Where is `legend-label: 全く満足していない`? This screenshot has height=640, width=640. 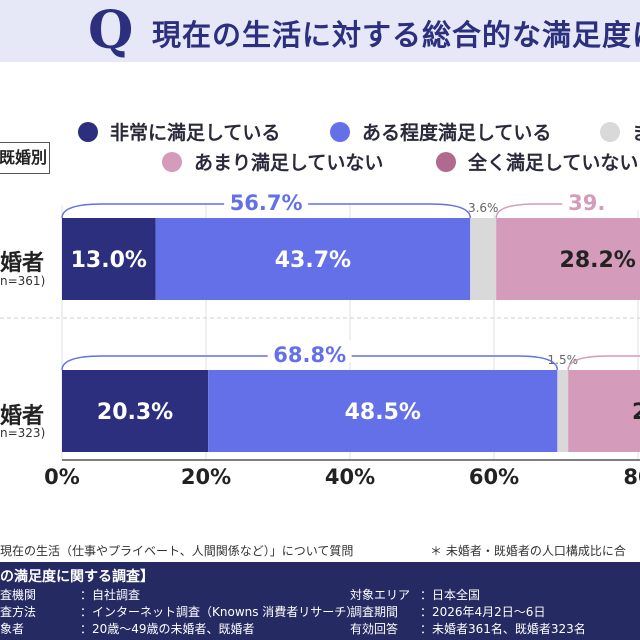
legend-label: 全く満足していない is located at coordinates (553, 163).